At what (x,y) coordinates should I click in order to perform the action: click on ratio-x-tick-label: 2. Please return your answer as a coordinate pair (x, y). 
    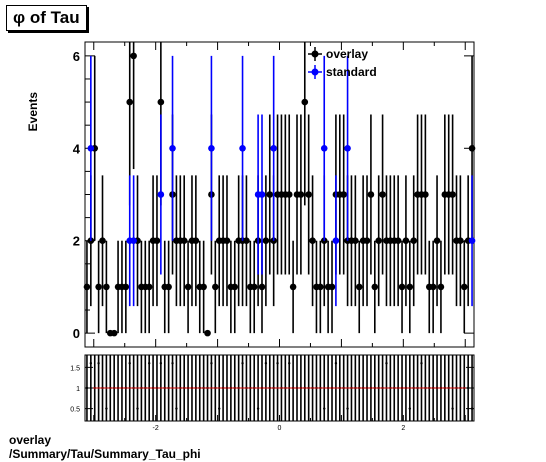
    Looking at the image, I should click on (403, 428).